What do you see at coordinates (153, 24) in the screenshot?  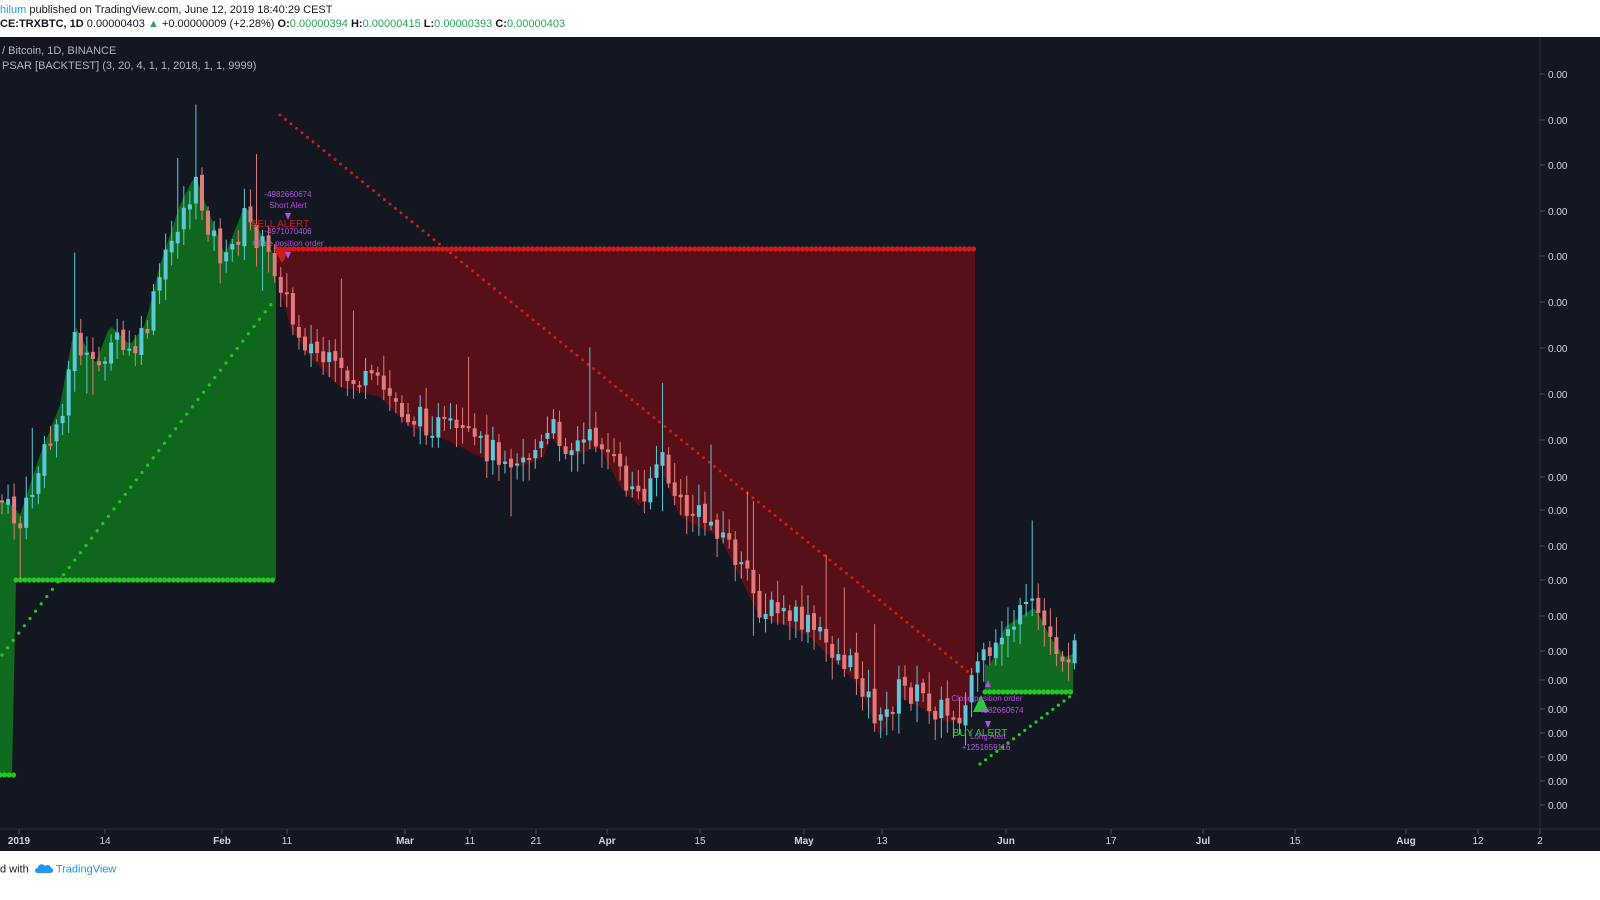 I see `up-arrow-icon: ▲` at bounding box center [153, 24].